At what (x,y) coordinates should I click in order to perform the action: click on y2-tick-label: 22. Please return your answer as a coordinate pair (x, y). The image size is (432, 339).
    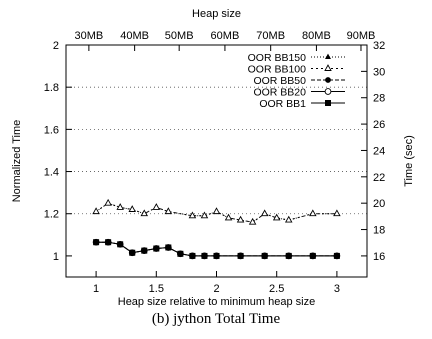
    Looking at the image, I should click on (379, 178).